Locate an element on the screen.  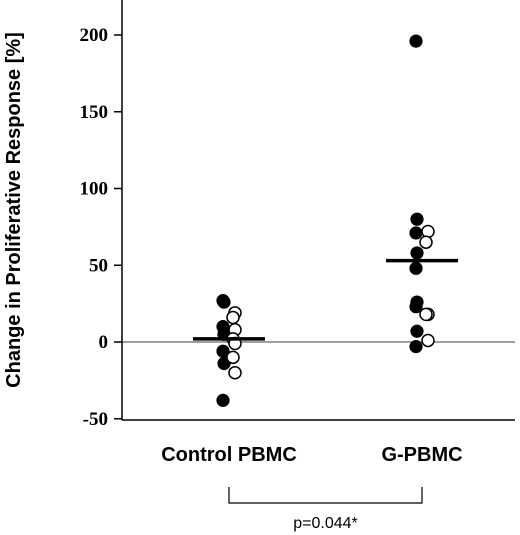
significance-bracket-line is located at coordinates (325, 495).